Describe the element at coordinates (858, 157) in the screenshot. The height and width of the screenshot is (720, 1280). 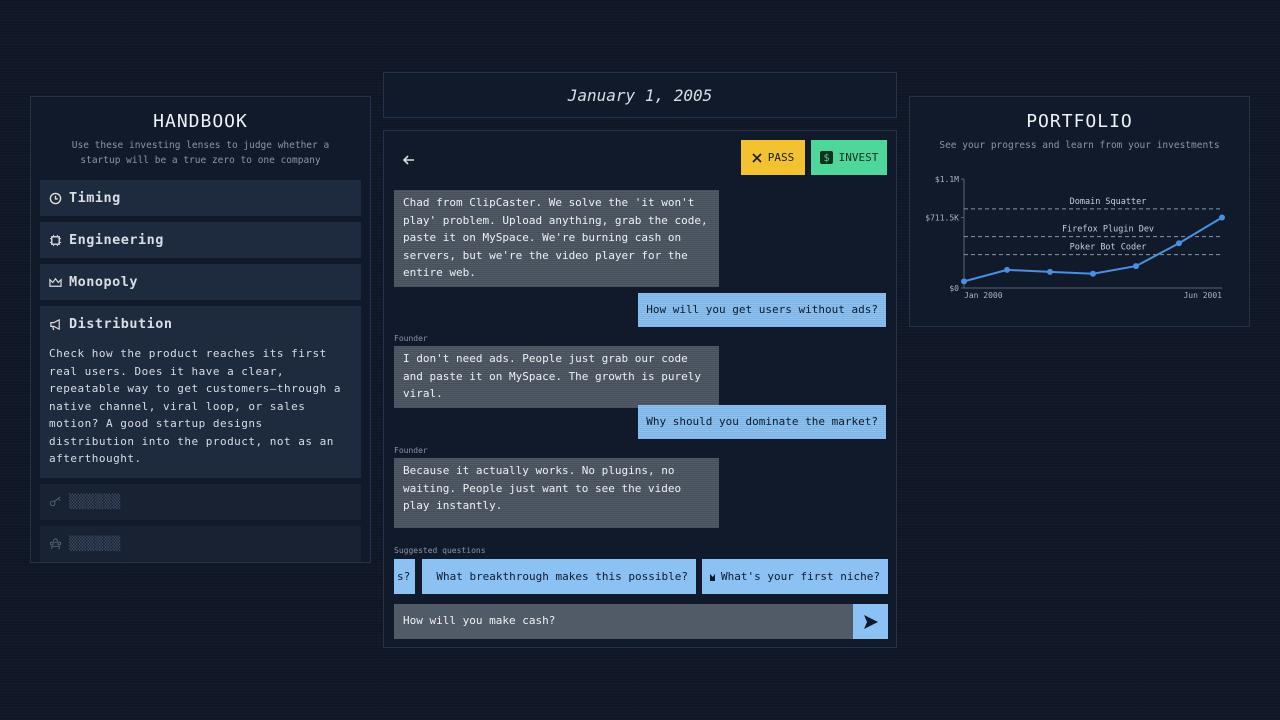
I see `button-label: INVEST` at that location.